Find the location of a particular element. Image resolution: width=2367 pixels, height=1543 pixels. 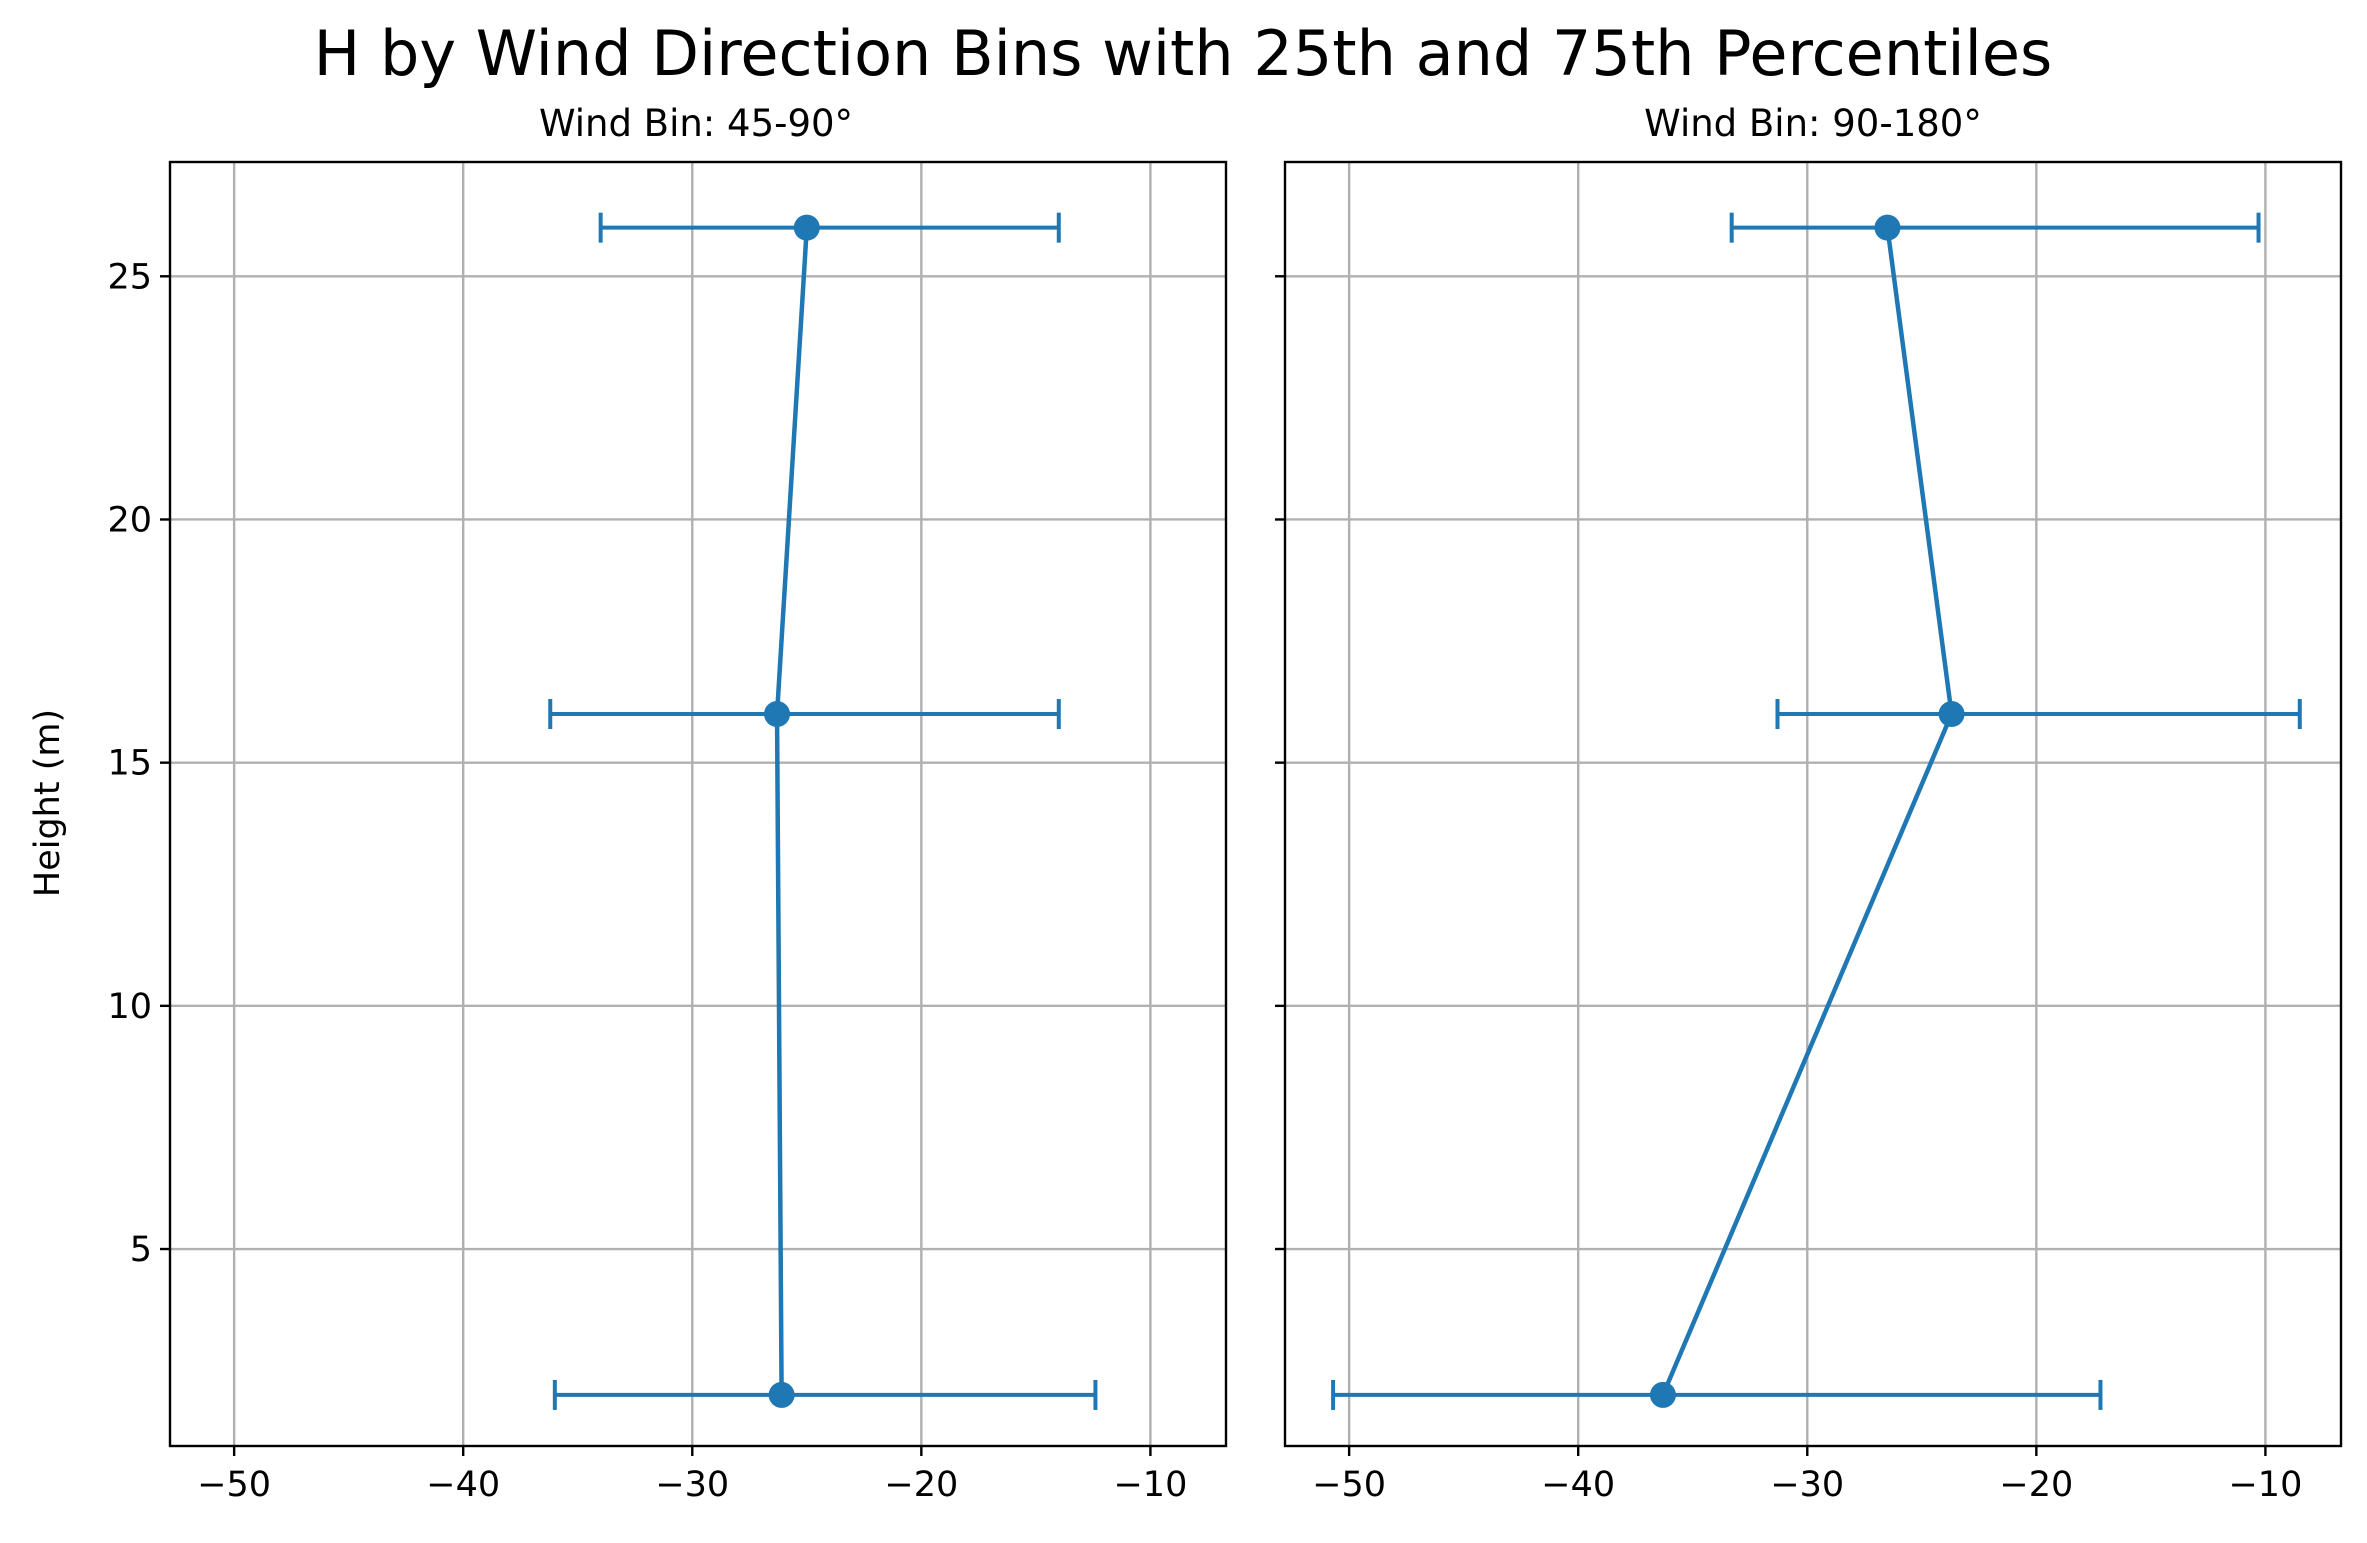

y-axis-label: Height (m) is located at coordinates (48, 803).